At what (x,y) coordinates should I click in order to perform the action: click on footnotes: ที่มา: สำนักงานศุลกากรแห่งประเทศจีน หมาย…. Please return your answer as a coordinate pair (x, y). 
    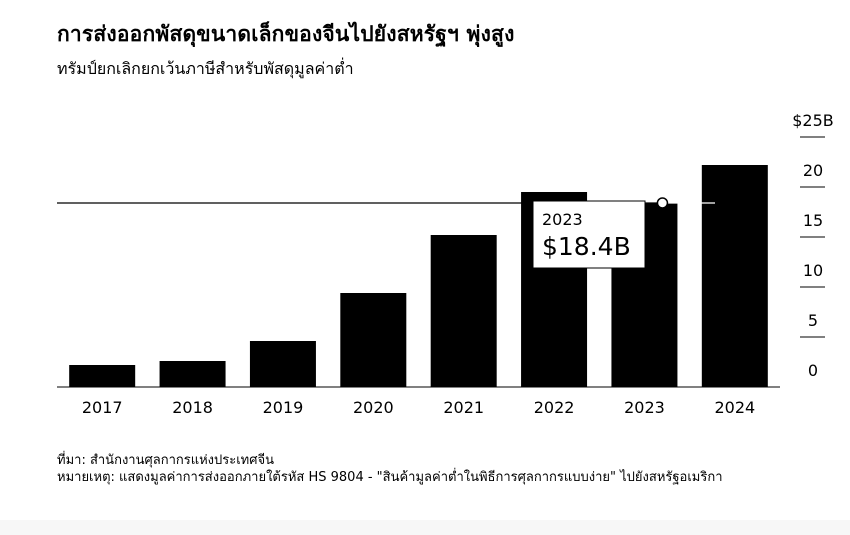
    Looking at the image, I should click on (427, 469).